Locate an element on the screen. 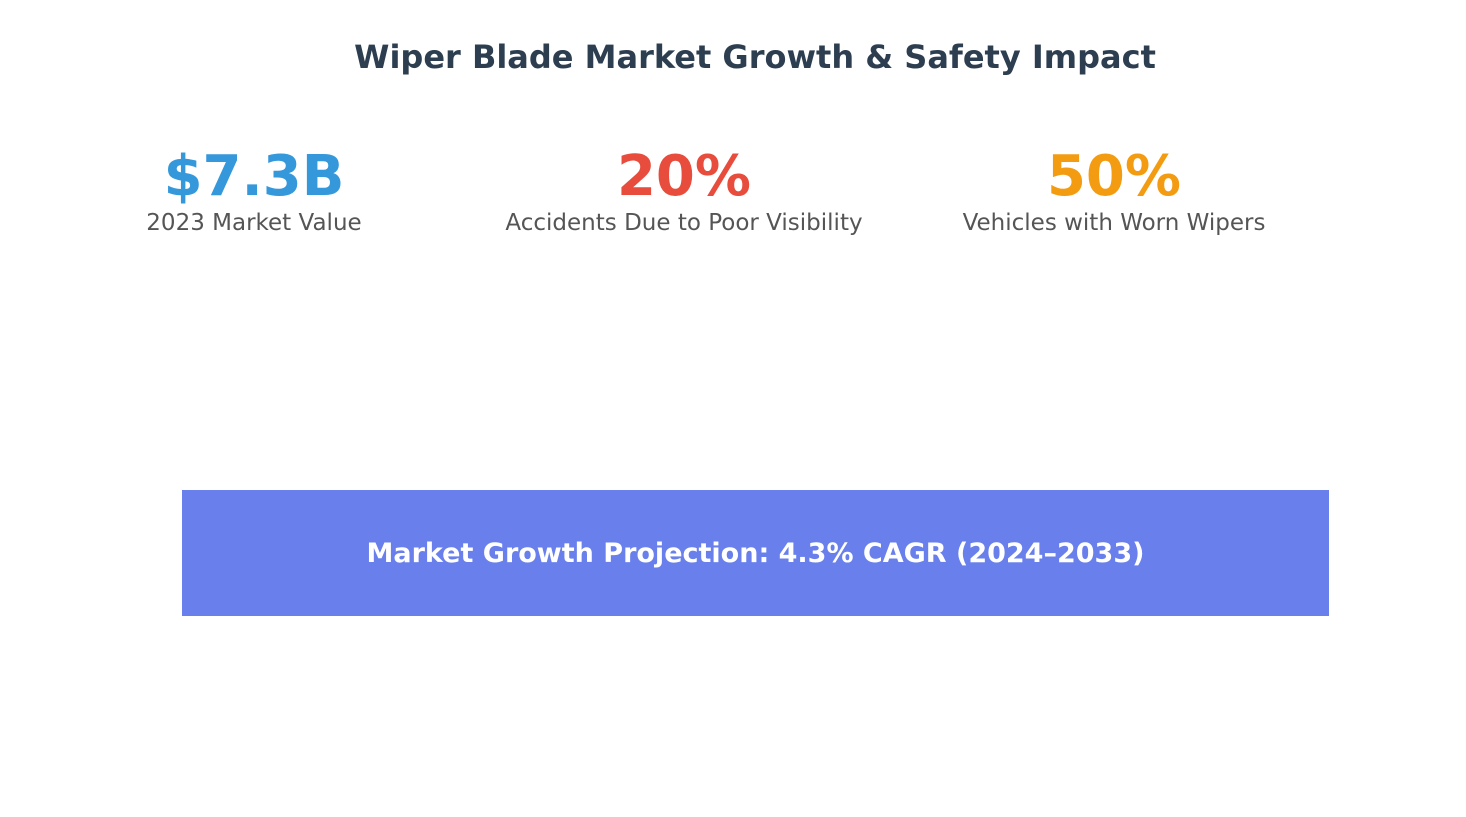  stat-value: $7.3B is located at coordinates (254, 176).